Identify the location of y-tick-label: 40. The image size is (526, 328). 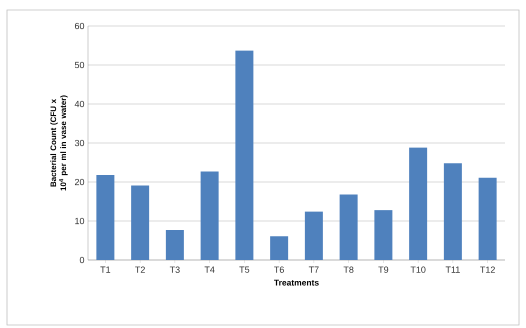
(79, 104).